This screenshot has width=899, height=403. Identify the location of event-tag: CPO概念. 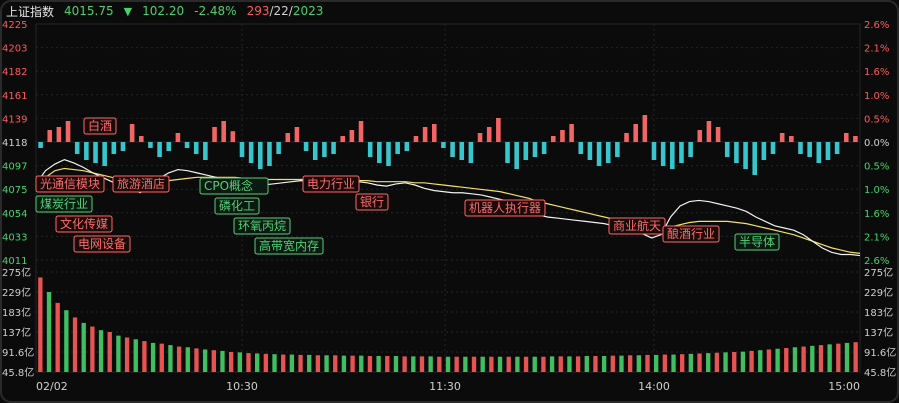
(234, 186).